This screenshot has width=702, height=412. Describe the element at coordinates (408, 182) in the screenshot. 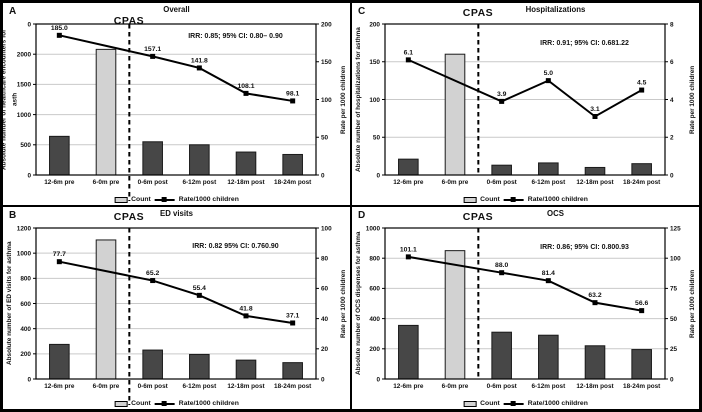

I see `svg-text: 12-6m pre` at that location.